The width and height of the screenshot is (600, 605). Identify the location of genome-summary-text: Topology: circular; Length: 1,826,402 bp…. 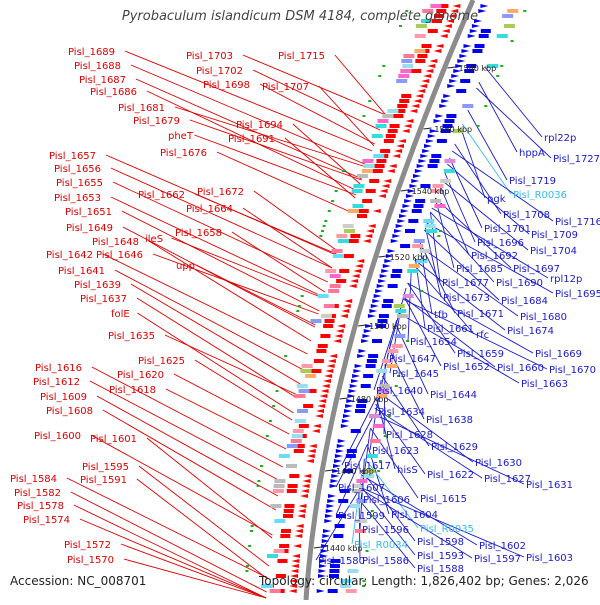
(424, 581).